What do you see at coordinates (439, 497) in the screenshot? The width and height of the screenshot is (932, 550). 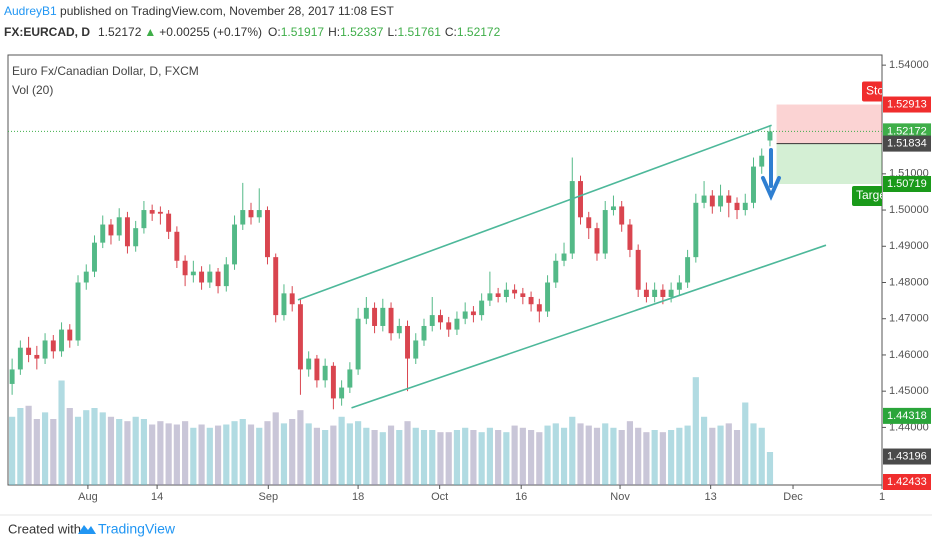 I see `x-tick-label: Oct` at bounding box center [439, 497].